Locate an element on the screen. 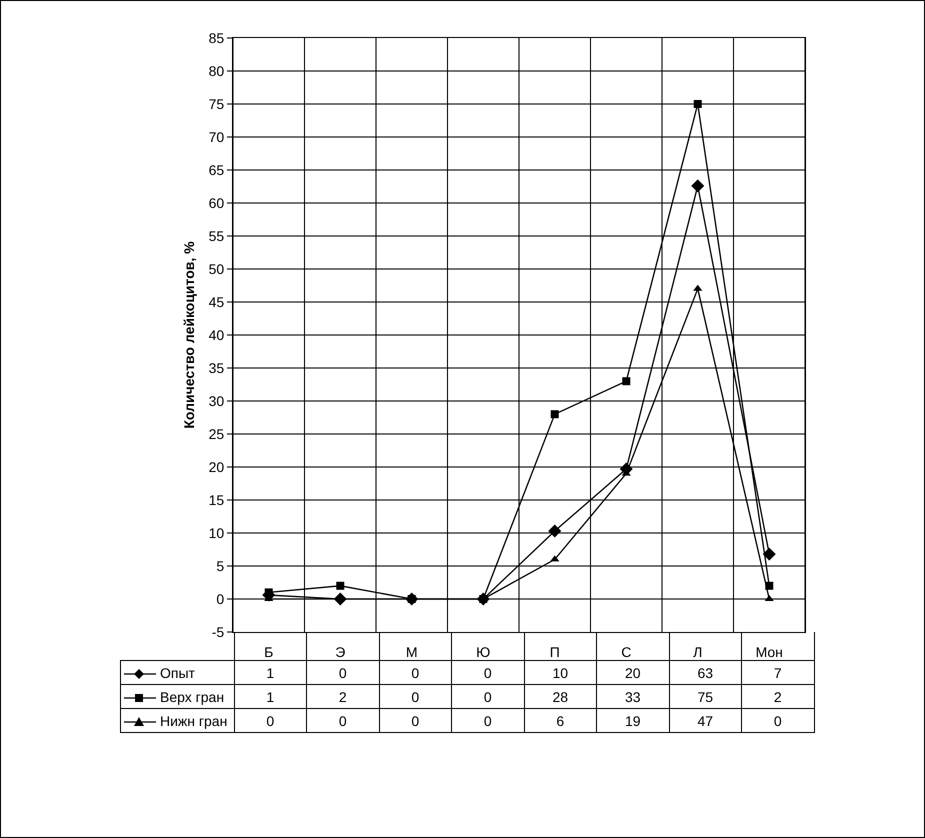  y-tick-label: 10 is located at coordinates (216, 532).